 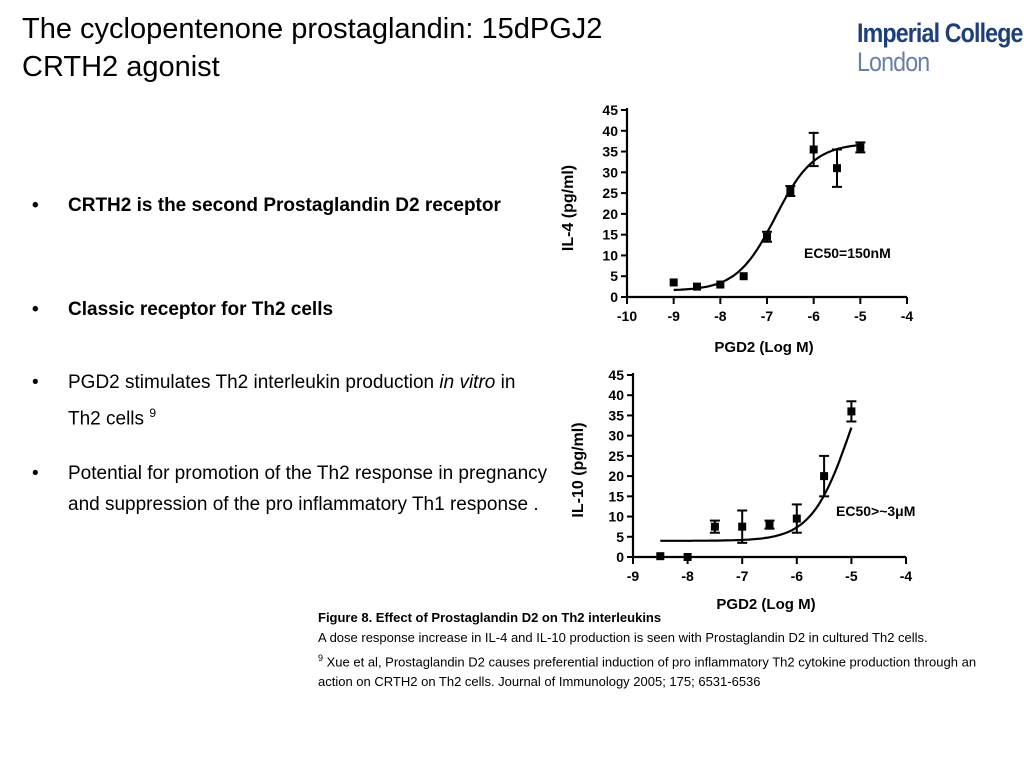 I want to click on logo-line-2: London, so click(x=893, y=62).